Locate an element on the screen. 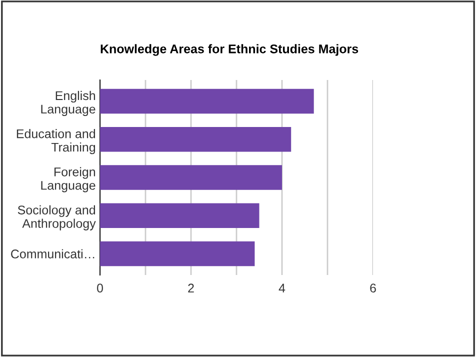 This screenshot has height=357, width=476. y-tick-label: Foreign Language is located at coordinates (68, 179).